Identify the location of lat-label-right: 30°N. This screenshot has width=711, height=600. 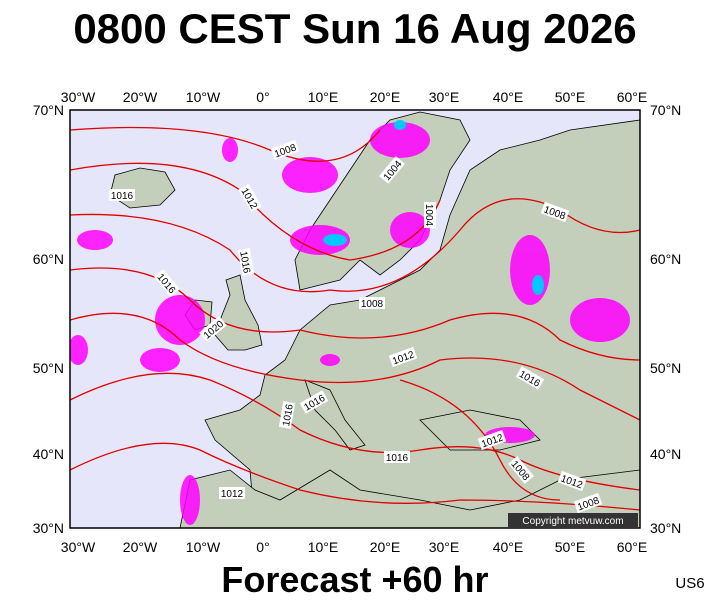
(665, 528).